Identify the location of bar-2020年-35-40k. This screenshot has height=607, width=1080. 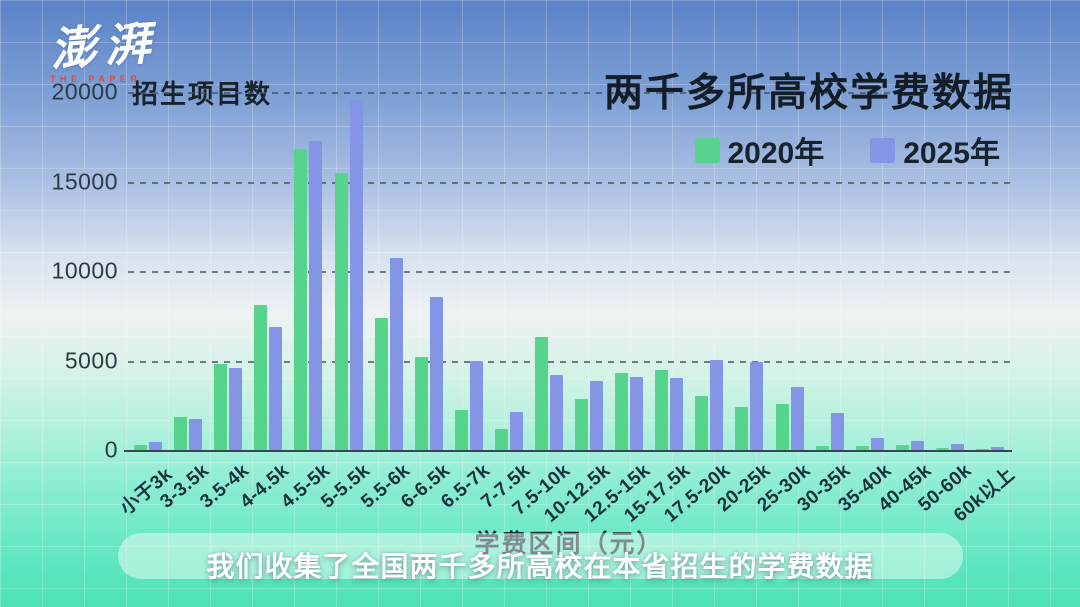
(862, 448).